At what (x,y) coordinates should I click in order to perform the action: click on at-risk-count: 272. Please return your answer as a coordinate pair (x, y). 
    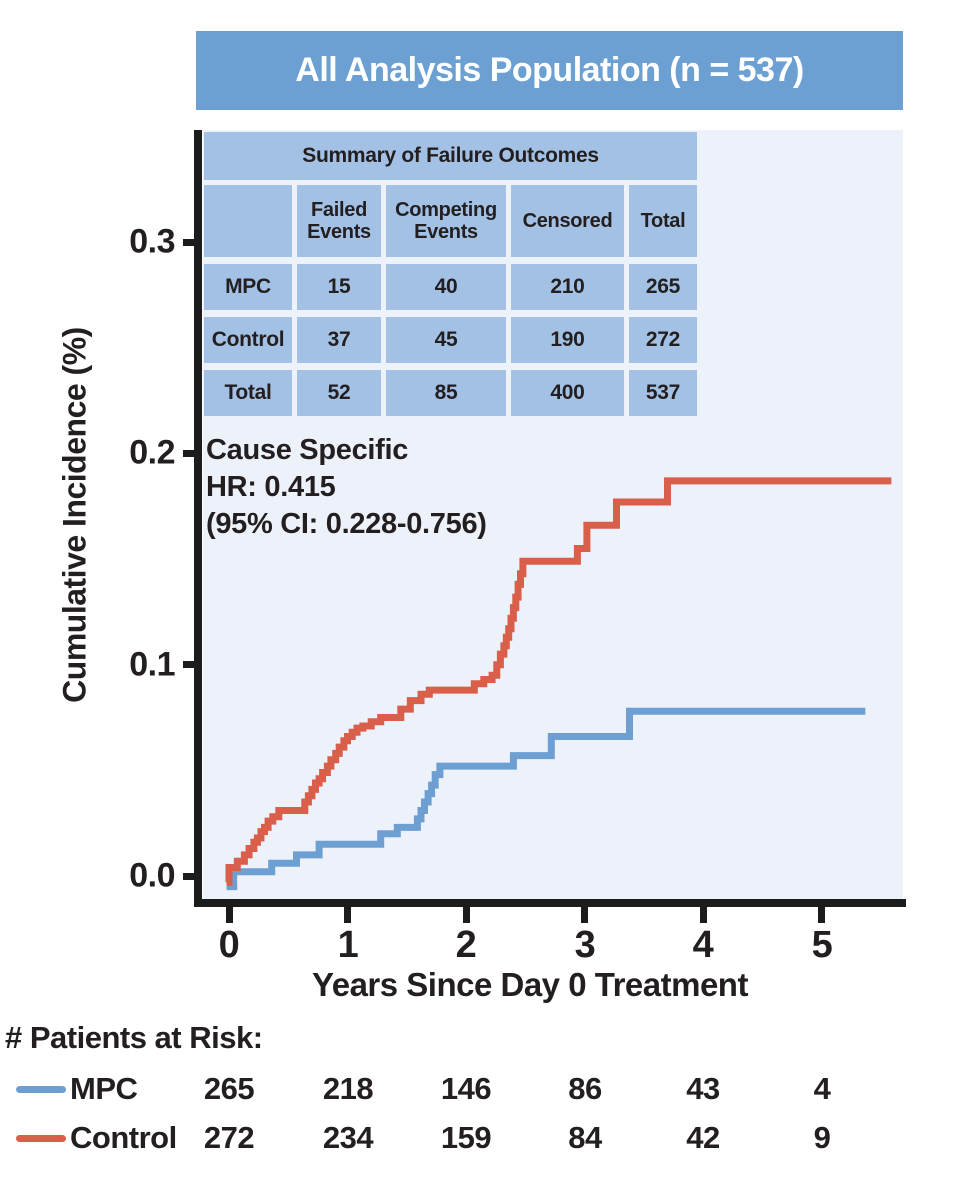
    Looking at the image, I should click on (229, 1137).